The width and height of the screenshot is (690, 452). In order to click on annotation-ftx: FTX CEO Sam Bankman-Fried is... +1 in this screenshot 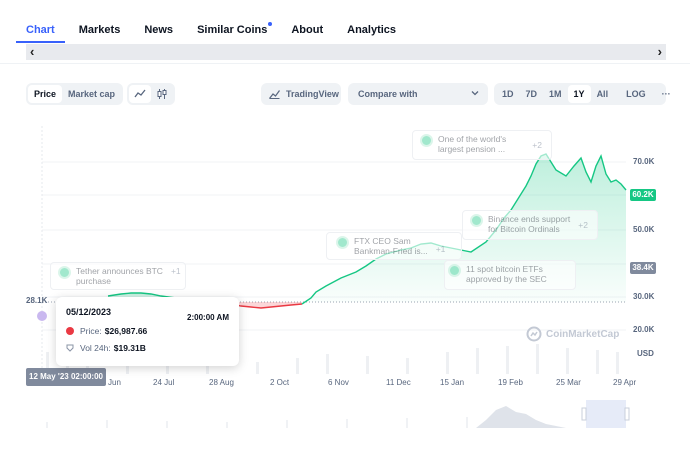, I will do `click(390, 246)`.